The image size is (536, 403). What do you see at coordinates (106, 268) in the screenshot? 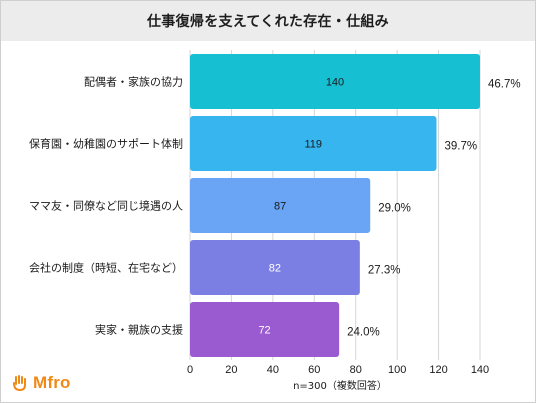
I see `category-label-3: 会社の制度（時短、在宅など）` at bounding box center [106, 268].